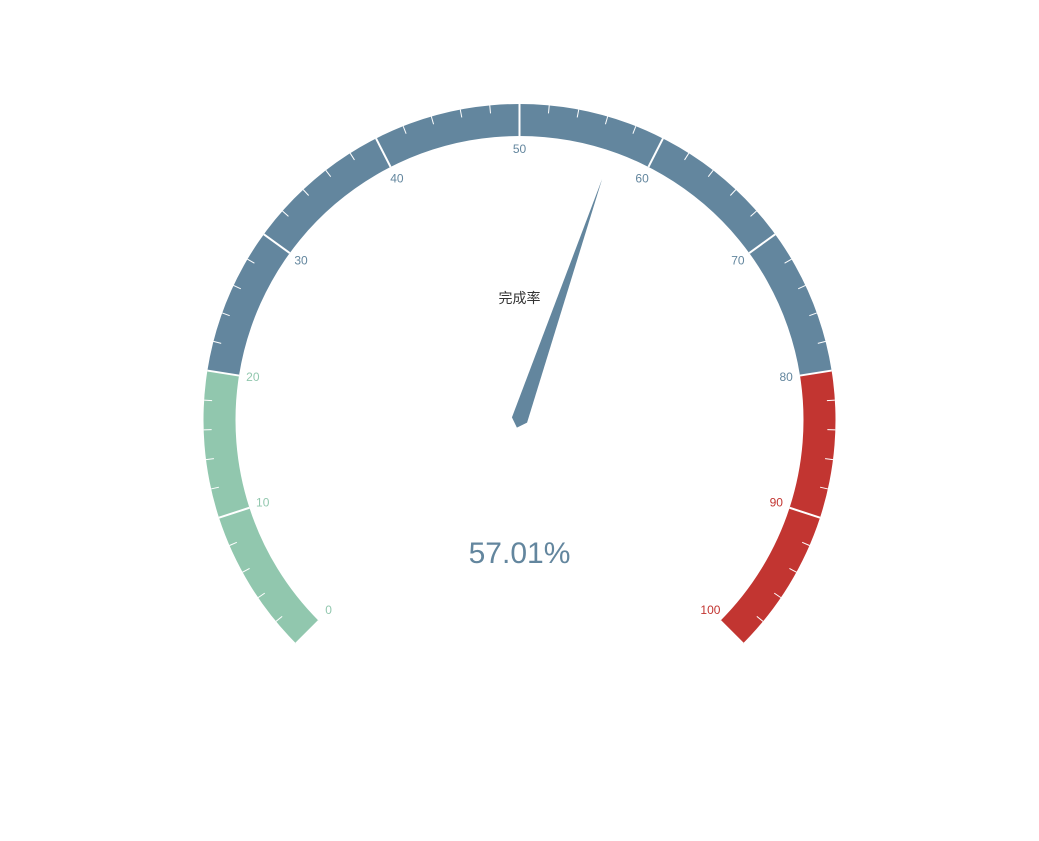 The height and width of the screenshot is (841, 1039). What do you see at coordinates (520, 553) in the screenshot?
I see `gauge-value-text: 57.01%` at bounding box center [520, 553].